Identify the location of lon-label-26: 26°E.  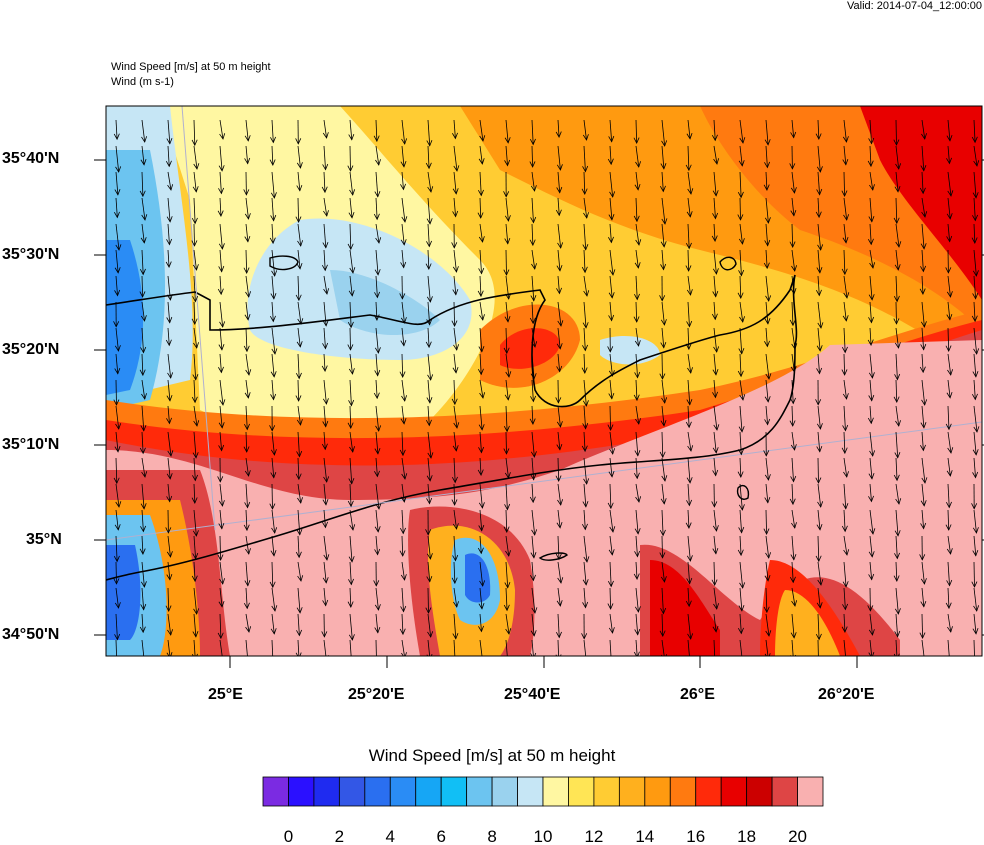
(697, 694).